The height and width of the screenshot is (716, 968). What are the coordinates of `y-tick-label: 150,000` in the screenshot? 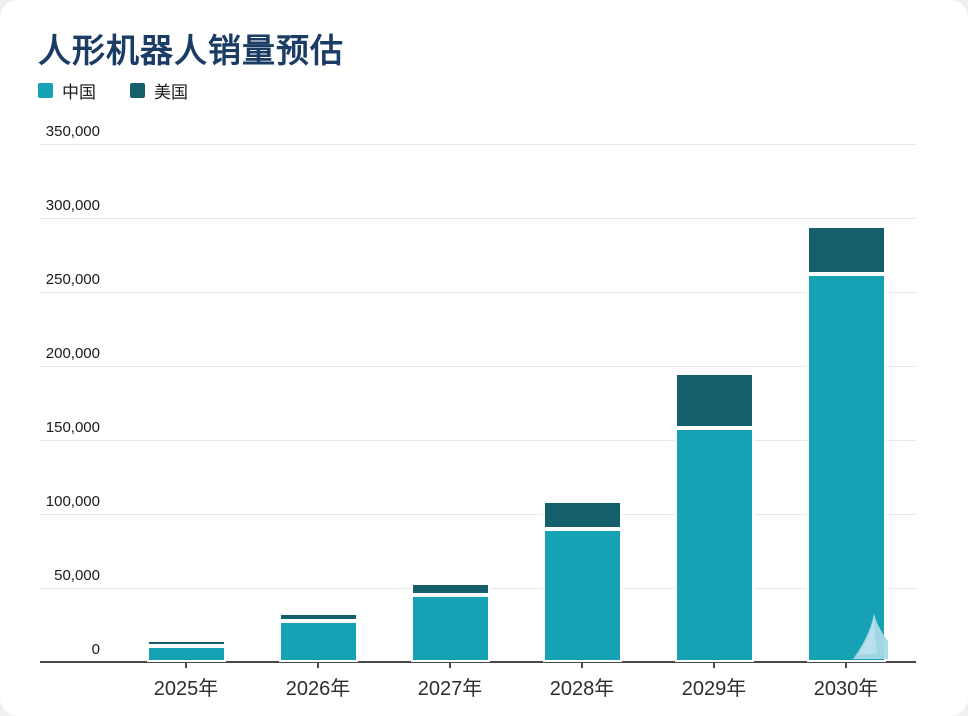 It's located at (72, 427).